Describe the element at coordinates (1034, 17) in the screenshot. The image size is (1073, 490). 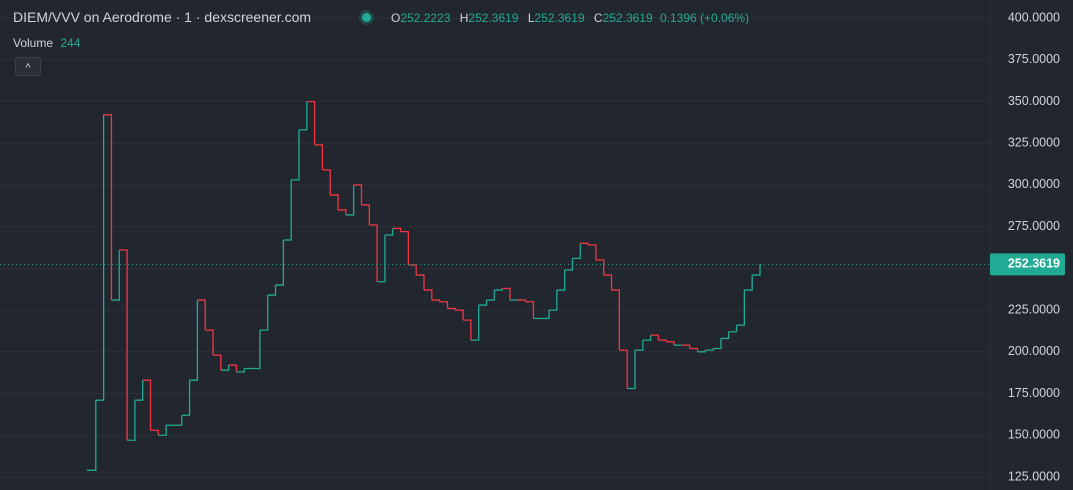
I see `y-tick-label: 400.0000` at that location.